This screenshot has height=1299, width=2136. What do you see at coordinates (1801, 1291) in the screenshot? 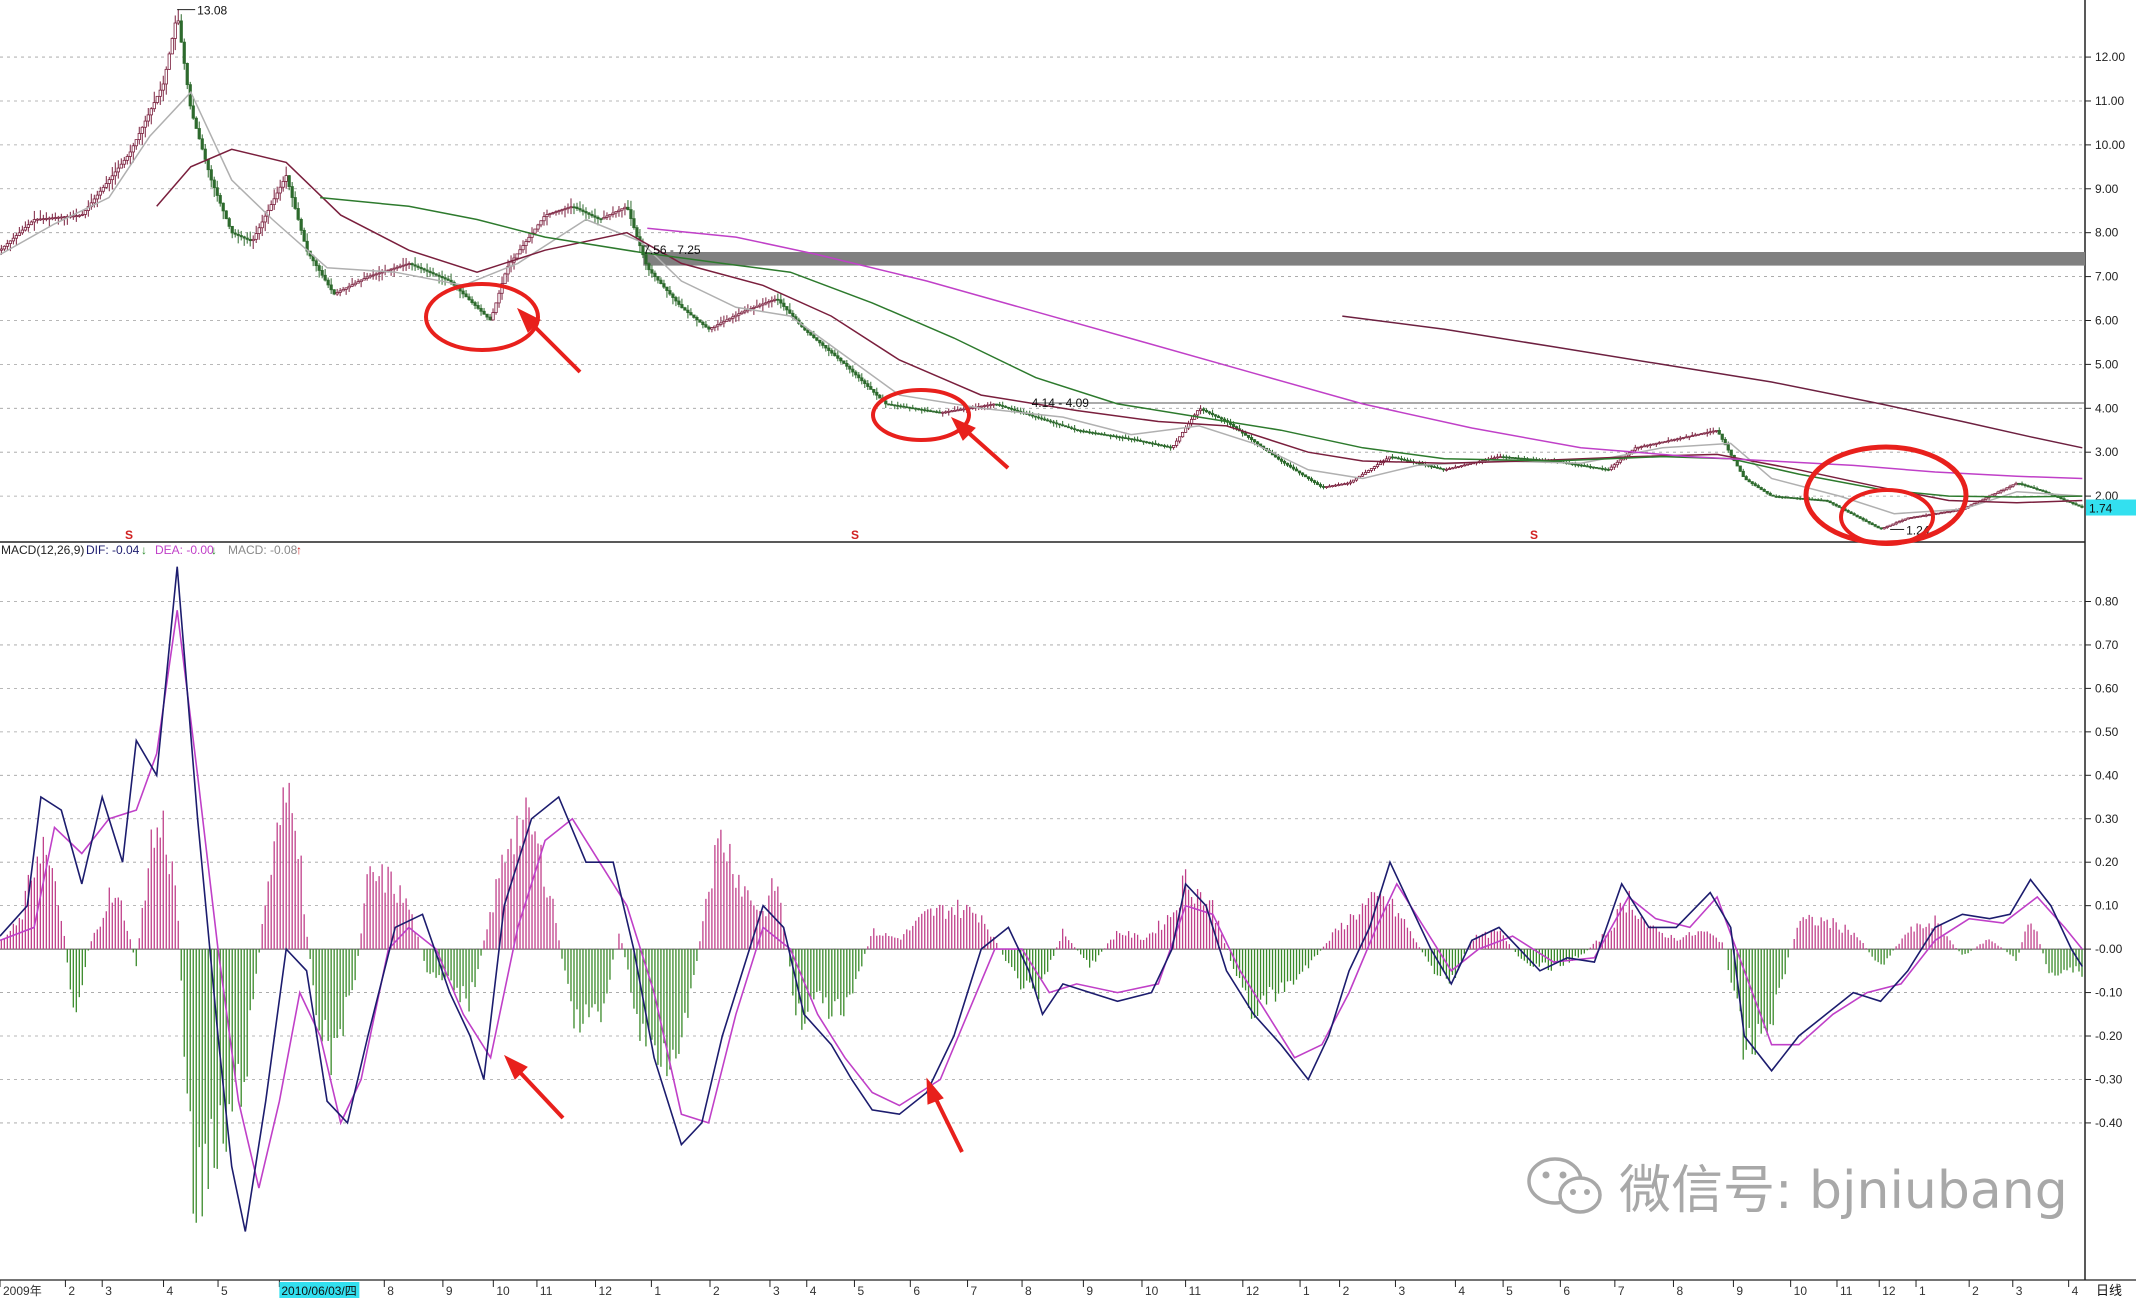
I see `x-tick-label: 10` at bounding box center [1801, 1291].